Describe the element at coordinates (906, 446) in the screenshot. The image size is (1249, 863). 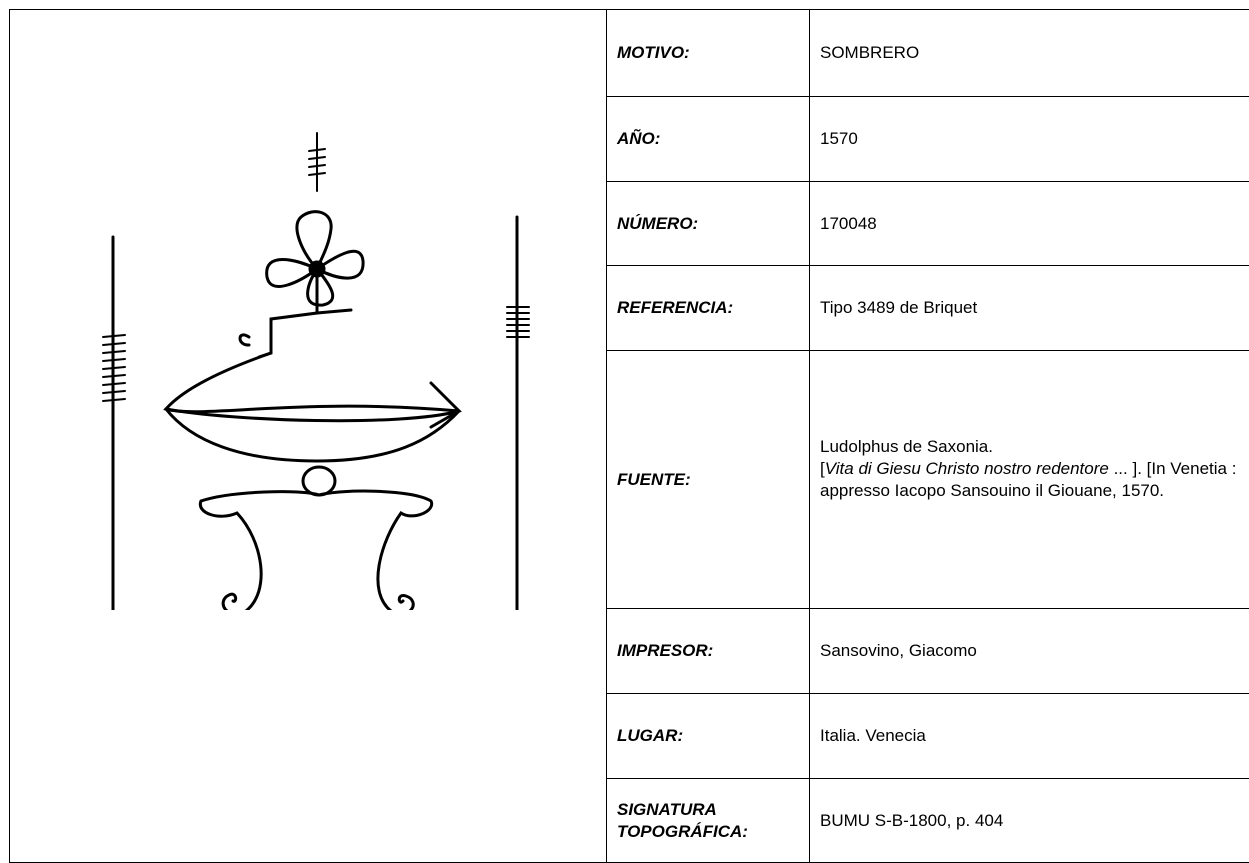
I see `value-text: Ludolphus de Saxonia.` at that location.